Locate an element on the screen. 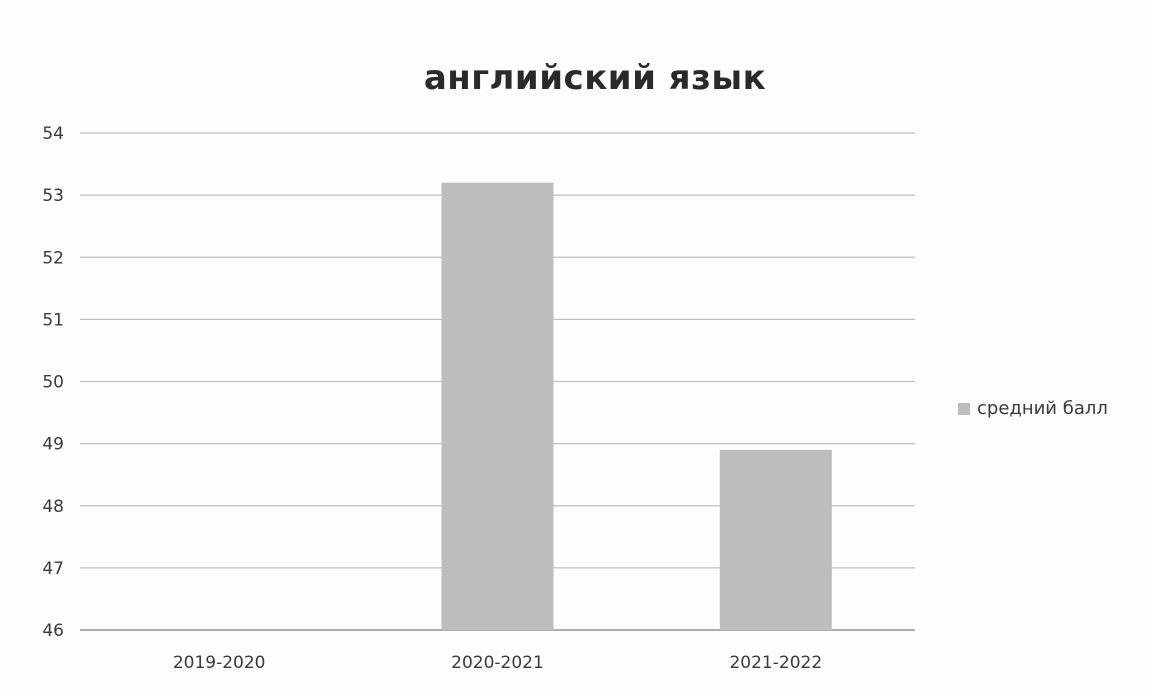  x-tick-label-2019-2020: 2019-2020 is located at coordinates (219, 663).